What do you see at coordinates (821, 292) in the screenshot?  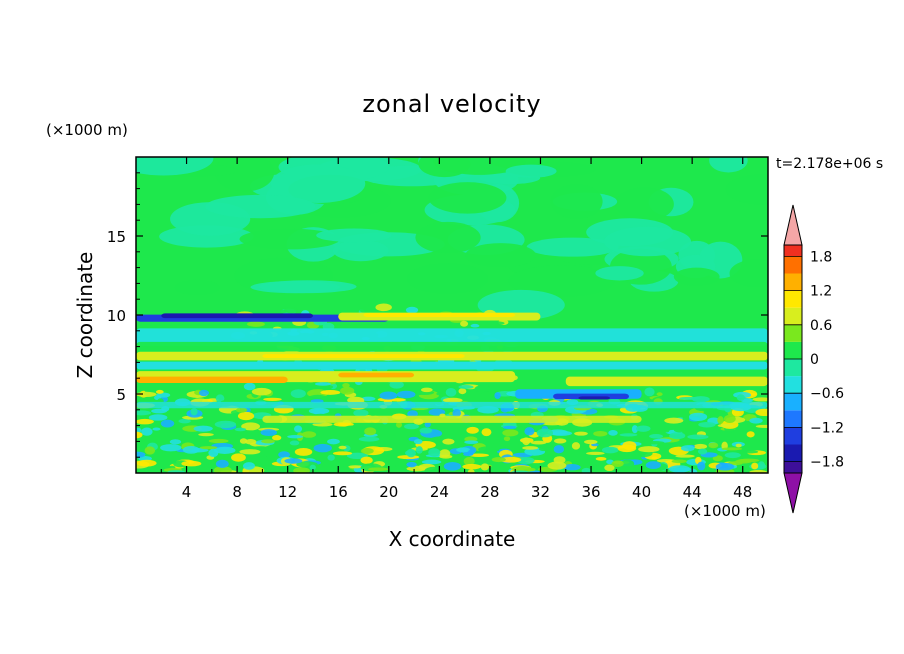 I see `colorbar-tick-label: 1.2` at bounding box center [821, 292].